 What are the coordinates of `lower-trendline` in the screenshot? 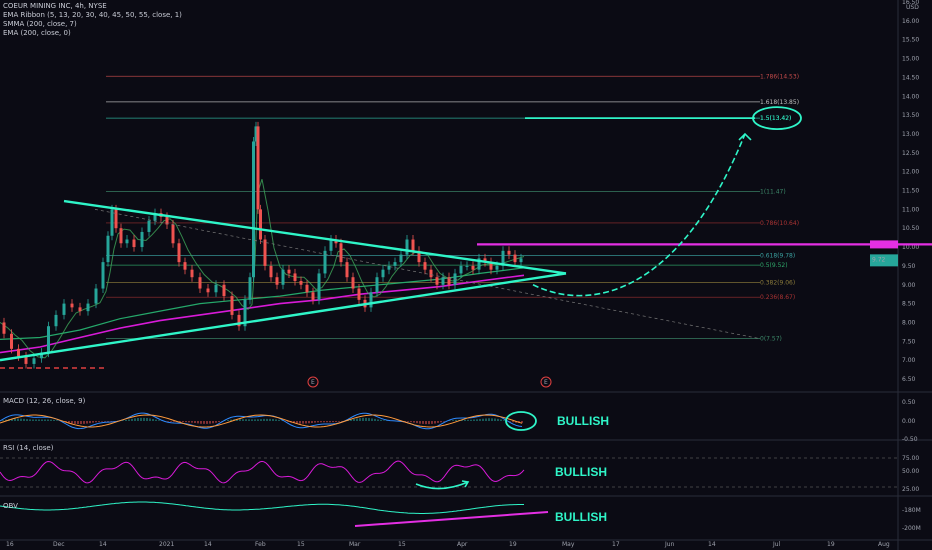 It's located at (283, 317).